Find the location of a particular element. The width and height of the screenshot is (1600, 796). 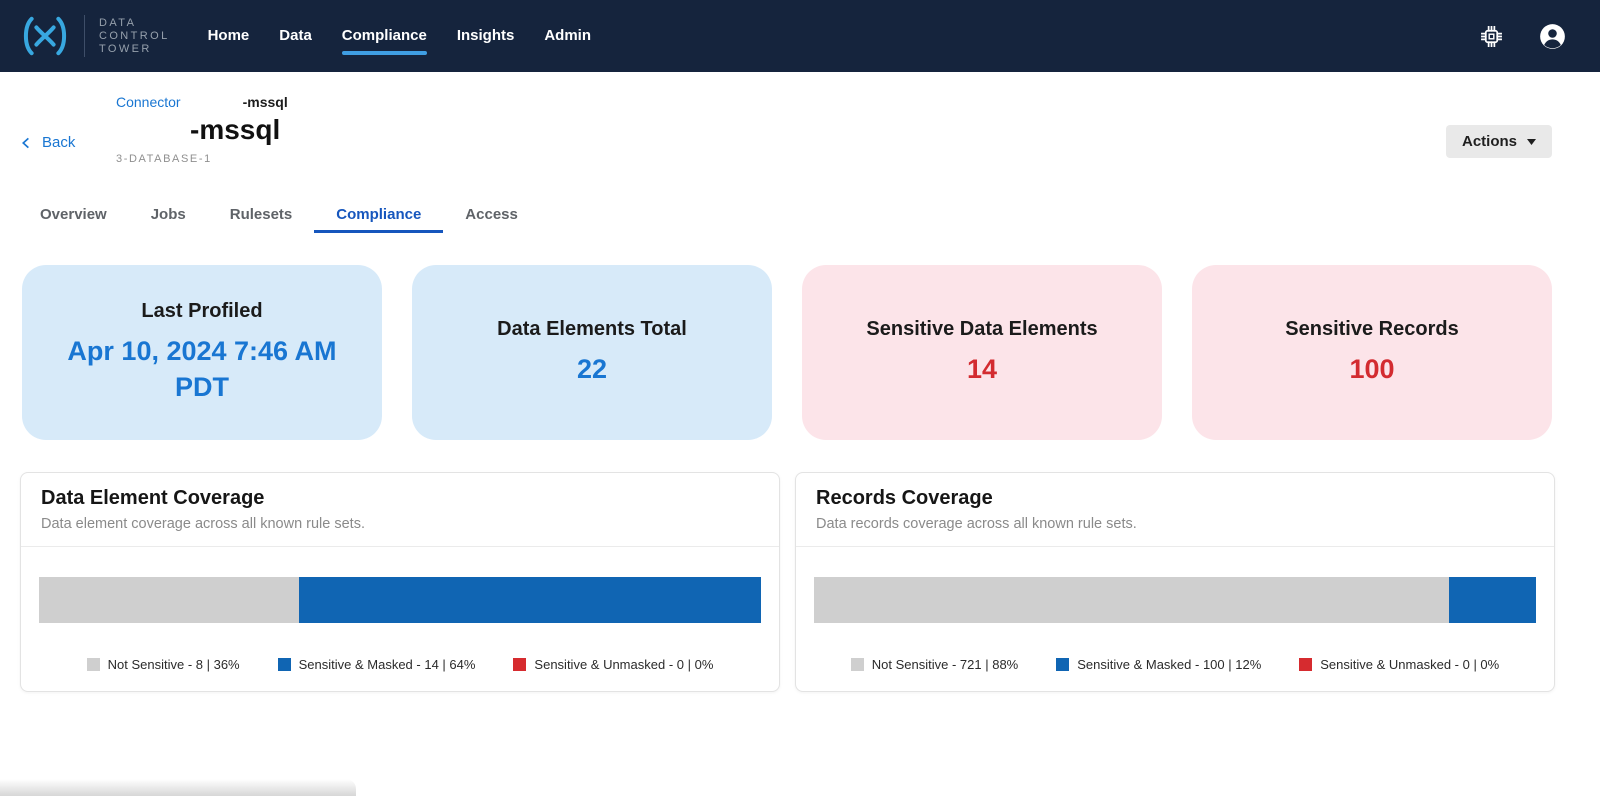

nav-item-admin: Admin is located at coordinates (568, 35).